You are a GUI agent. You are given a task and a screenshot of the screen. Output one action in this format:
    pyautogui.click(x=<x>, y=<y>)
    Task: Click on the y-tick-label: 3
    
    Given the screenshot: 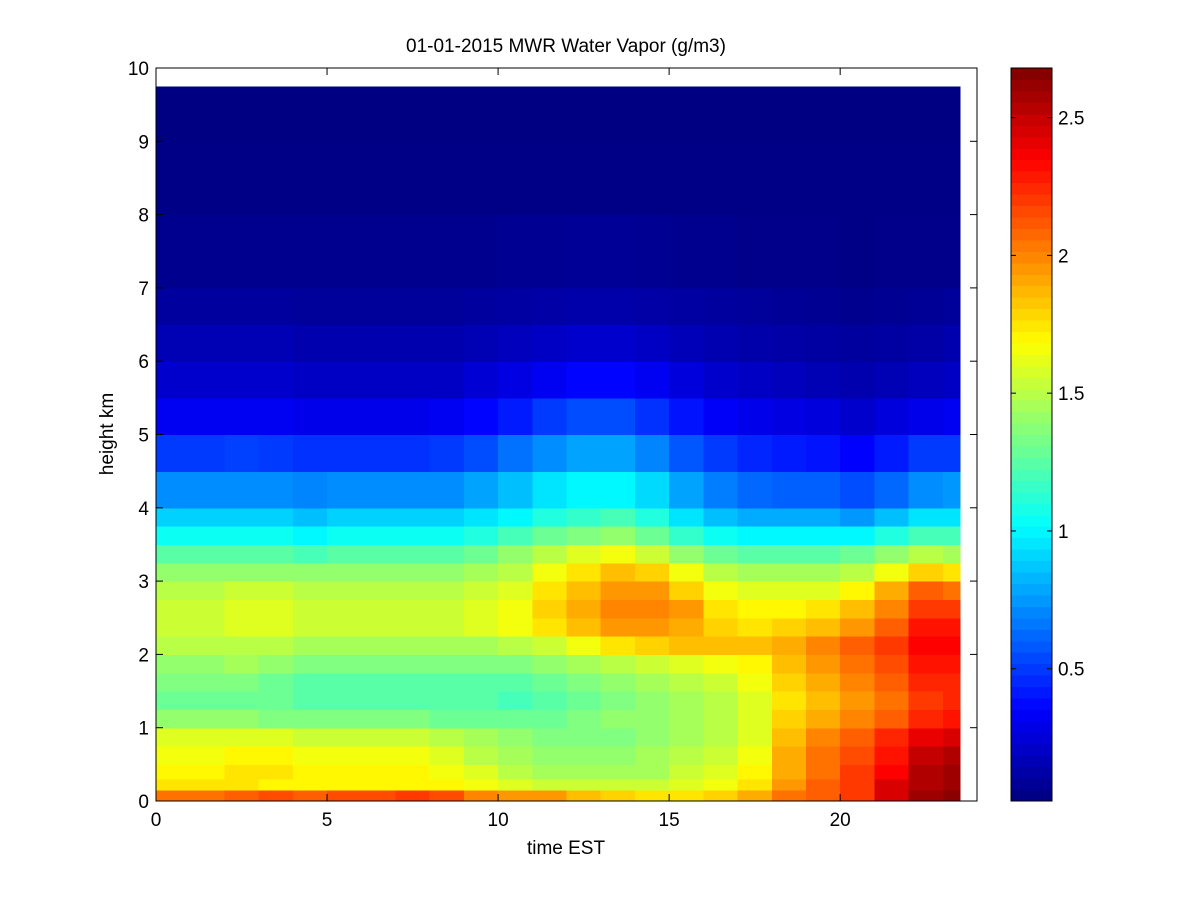 What is the action you would take?
    pyautogui.click(x=143, y=582)
    